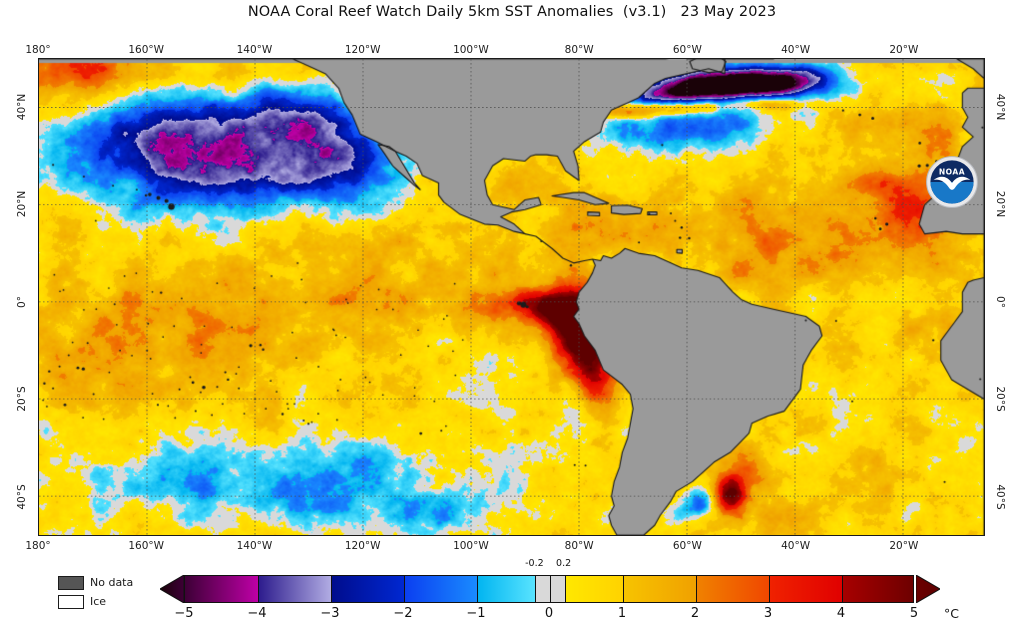 The image size is (1024, 625). I want to click on lon-tick-top-4: 100°W, so click(471, 50).